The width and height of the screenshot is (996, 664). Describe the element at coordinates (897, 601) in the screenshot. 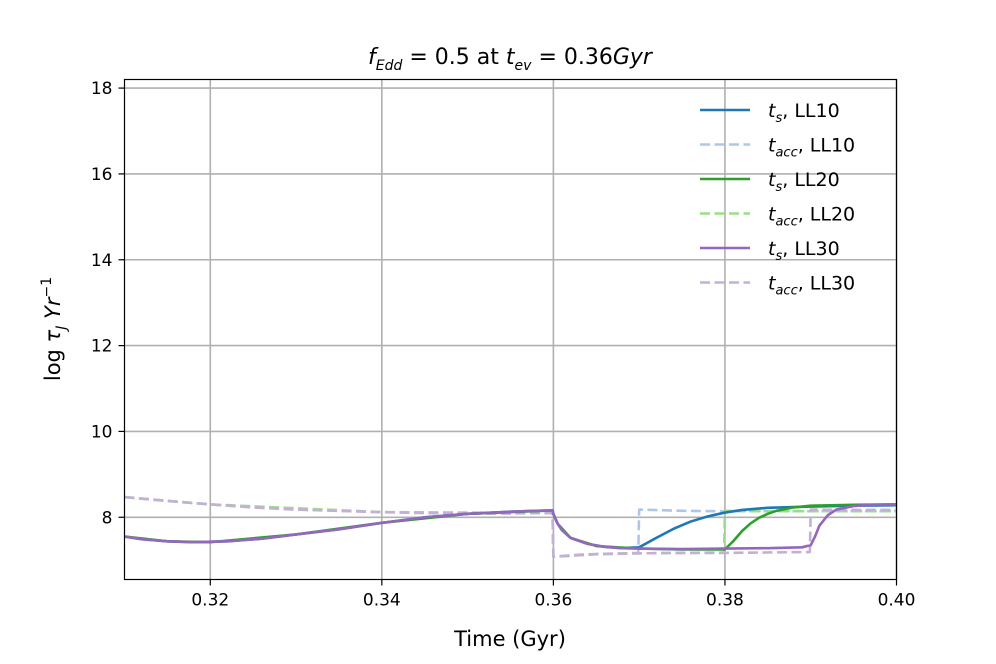

I see `x-tick-label: 0.40` at that location.